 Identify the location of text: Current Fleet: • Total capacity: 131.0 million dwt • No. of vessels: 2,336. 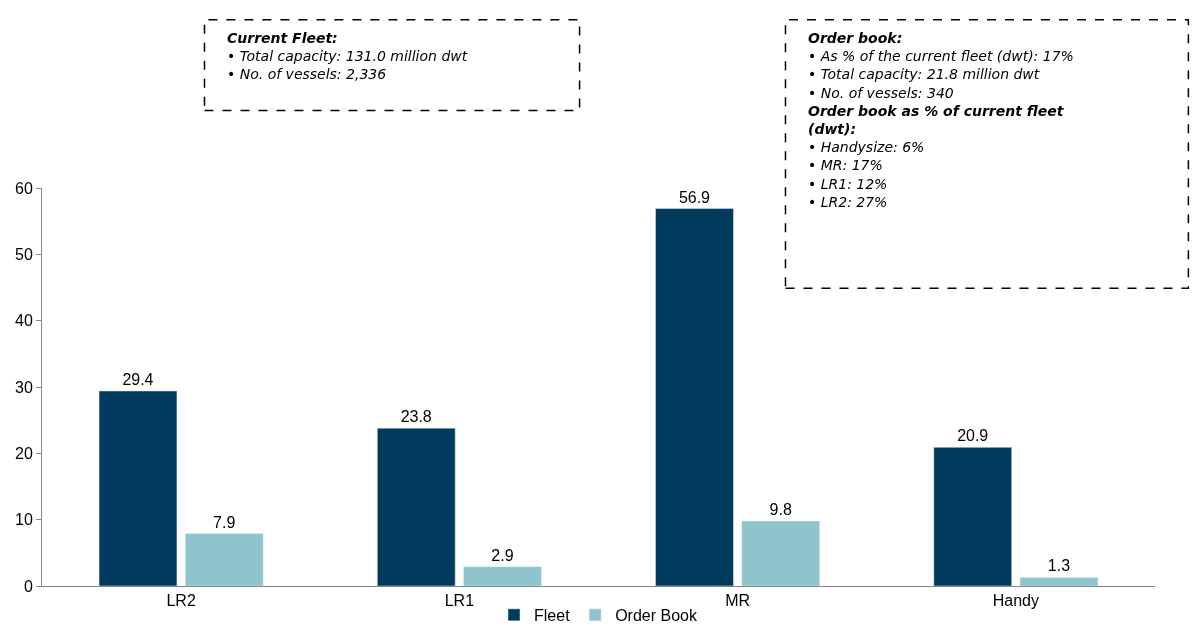
(347, 56).